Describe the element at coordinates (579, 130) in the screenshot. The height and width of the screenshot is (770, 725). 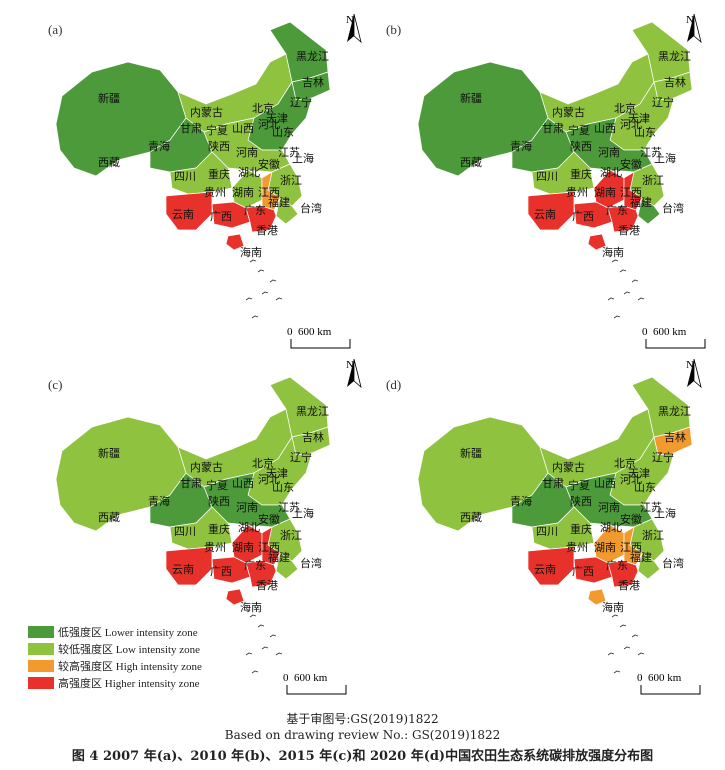
I see `province-label-ningxia: 宁夏` at that location.